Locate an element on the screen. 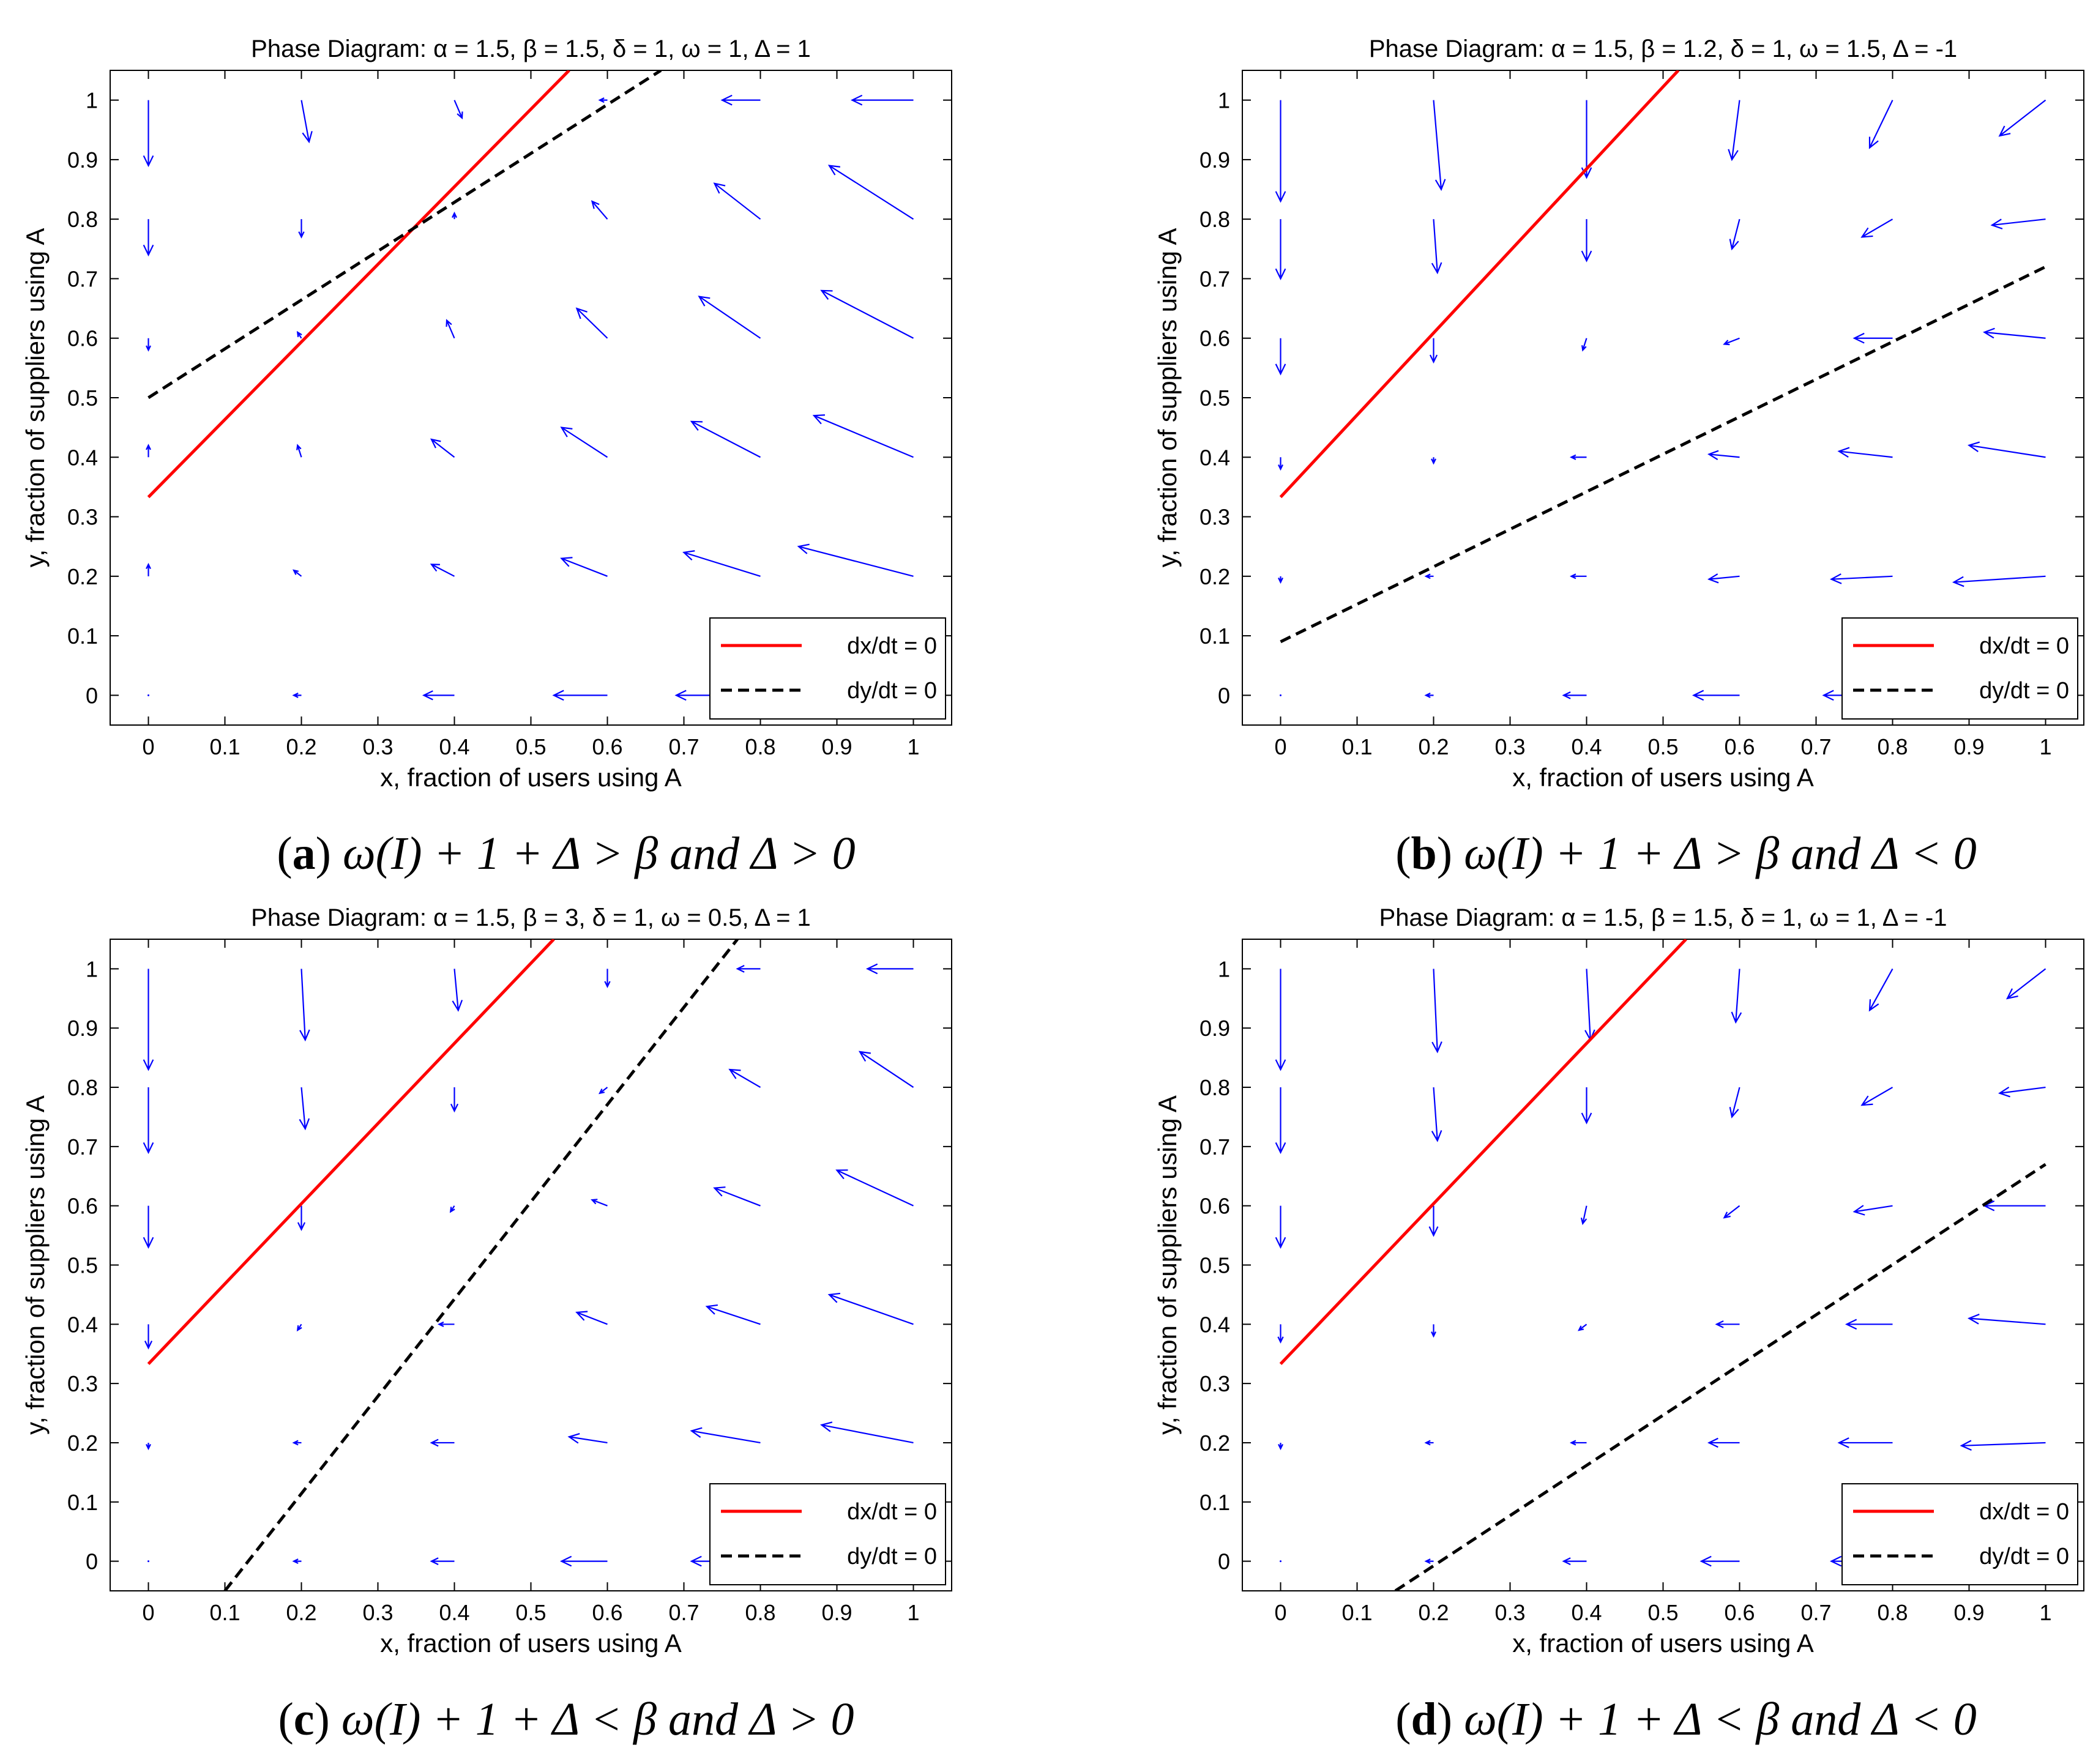 Image resolution: width=2093 pixels, height=1764 pixels. x-tick-label: 1 is located at coordinates (913, 1612).